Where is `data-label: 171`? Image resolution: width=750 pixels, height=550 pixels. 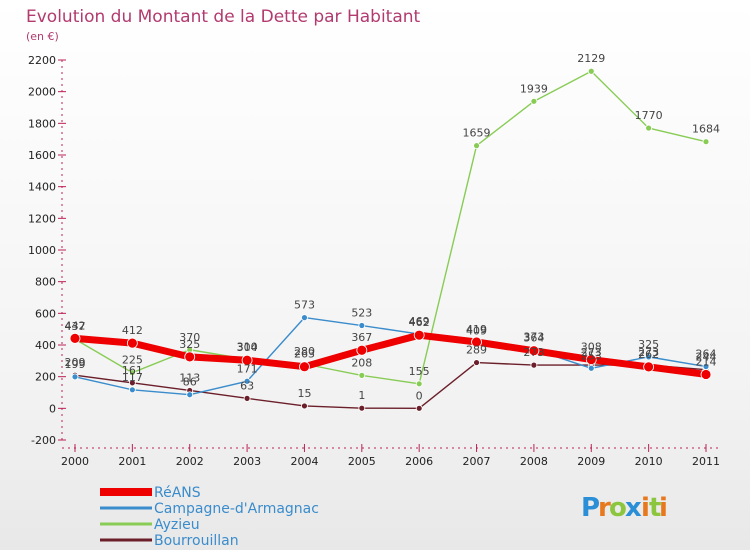
data-label: 171 is located at coordinates (247, 368).